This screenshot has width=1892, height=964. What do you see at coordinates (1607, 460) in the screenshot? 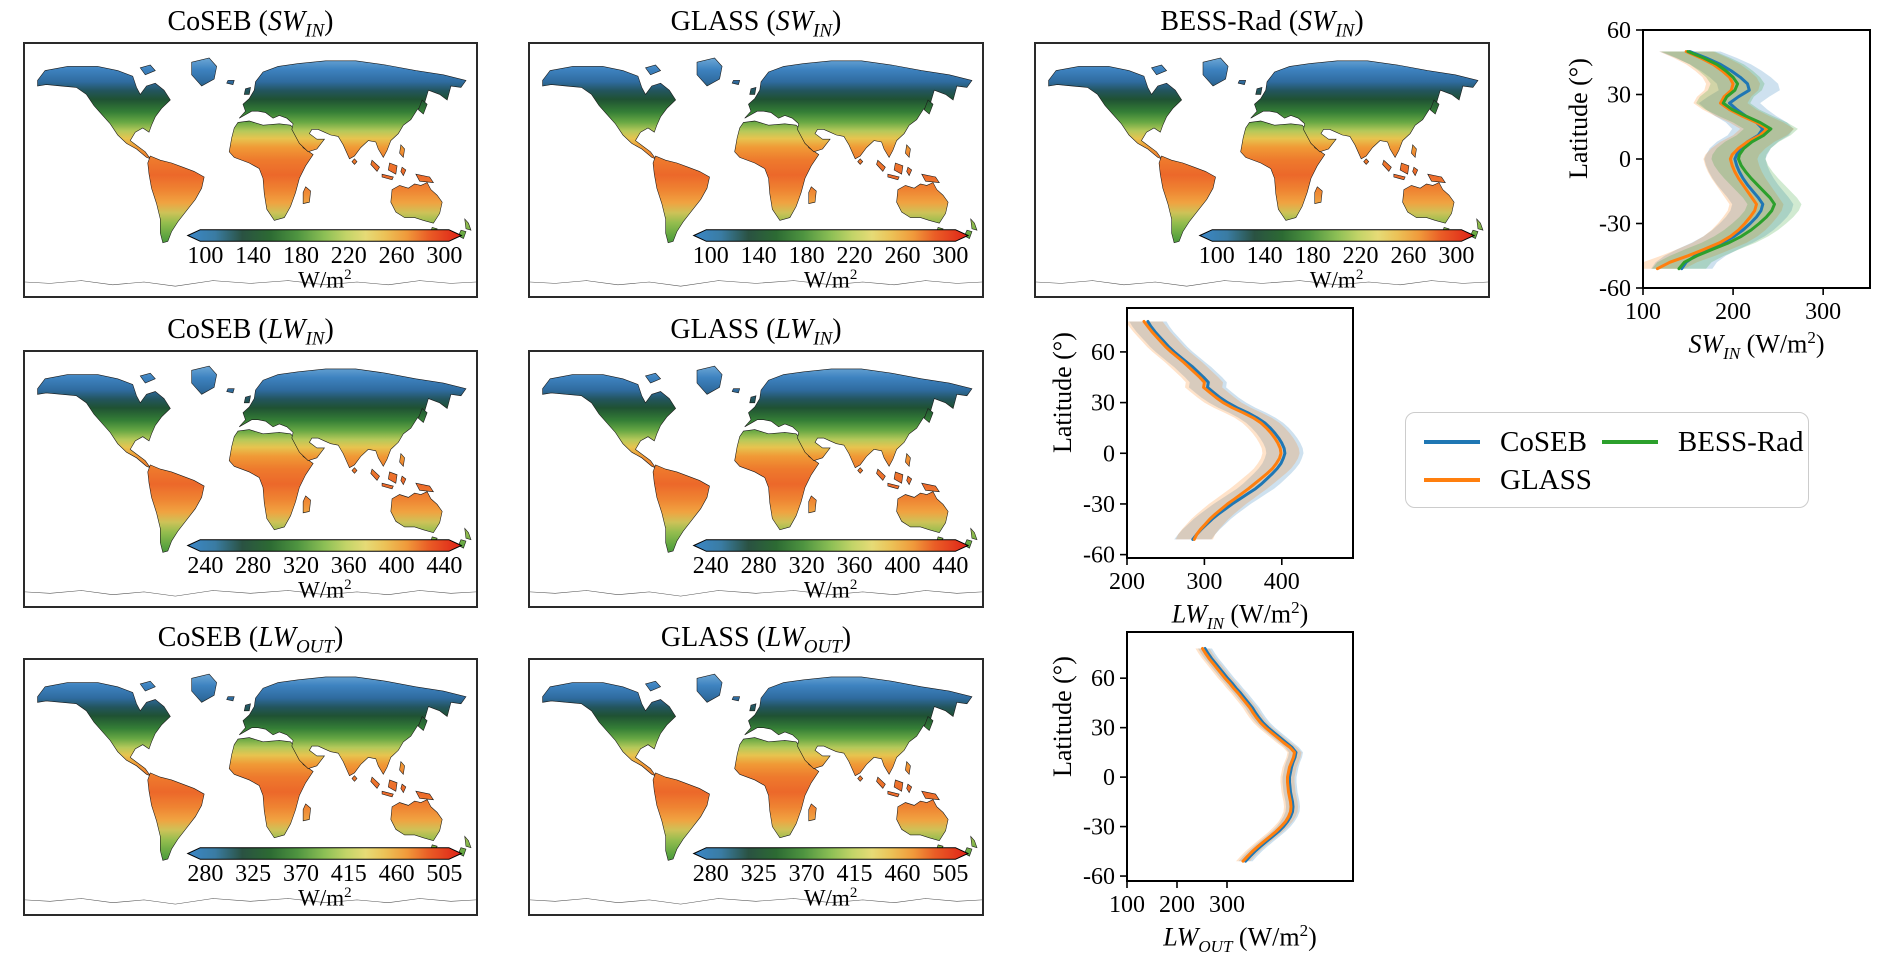
I see `legend: CoSEB BESS-Rad GLASS` at bounding box center [1607, 460].